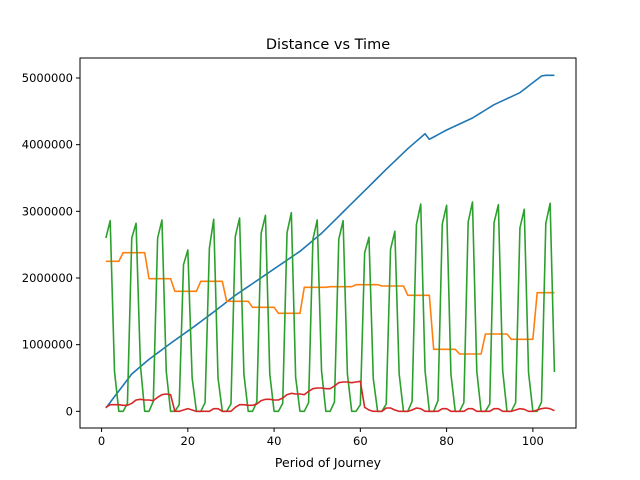  Describe the element at coordinates (47, 78) in the screenshot. I see `y-tick-label: 5000000` at that location.